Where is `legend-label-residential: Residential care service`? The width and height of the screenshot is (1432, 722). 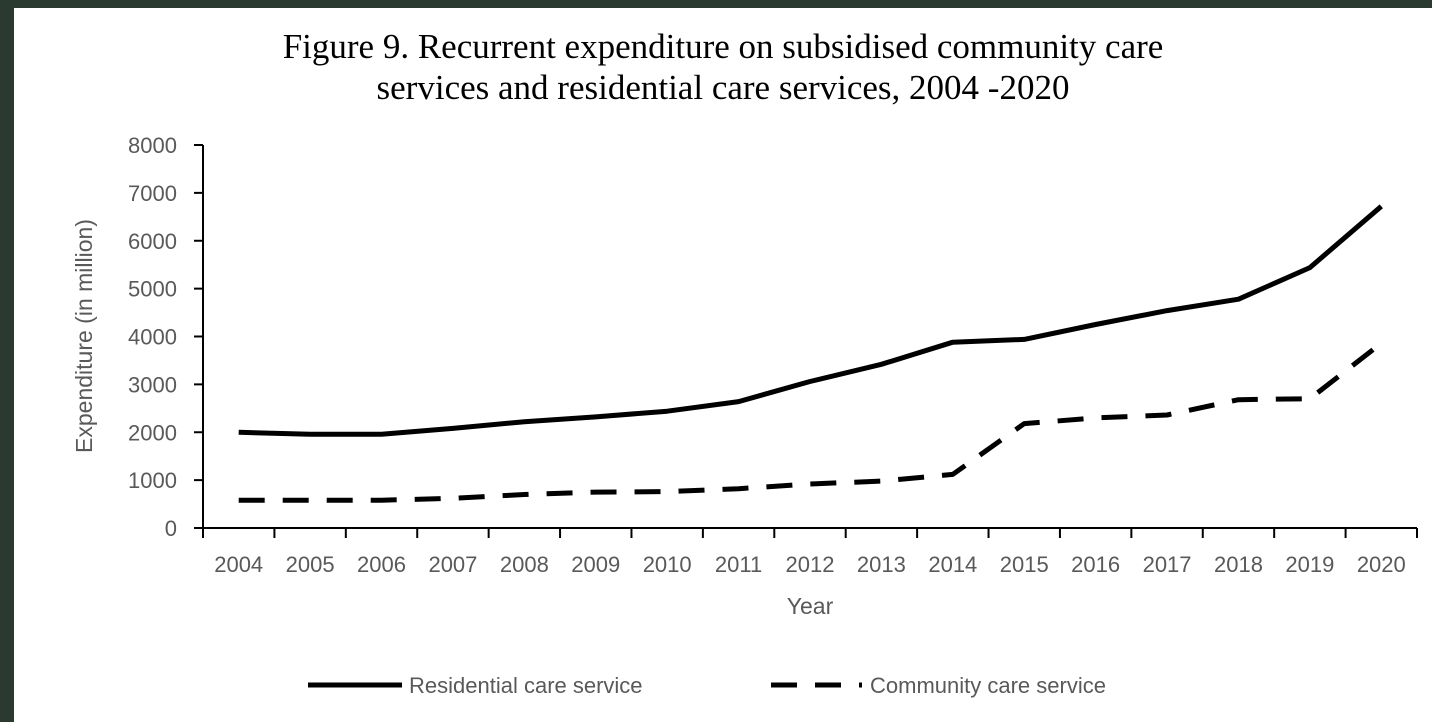 legend-label-residential: Residential care service is located at coordinates (526, 685).